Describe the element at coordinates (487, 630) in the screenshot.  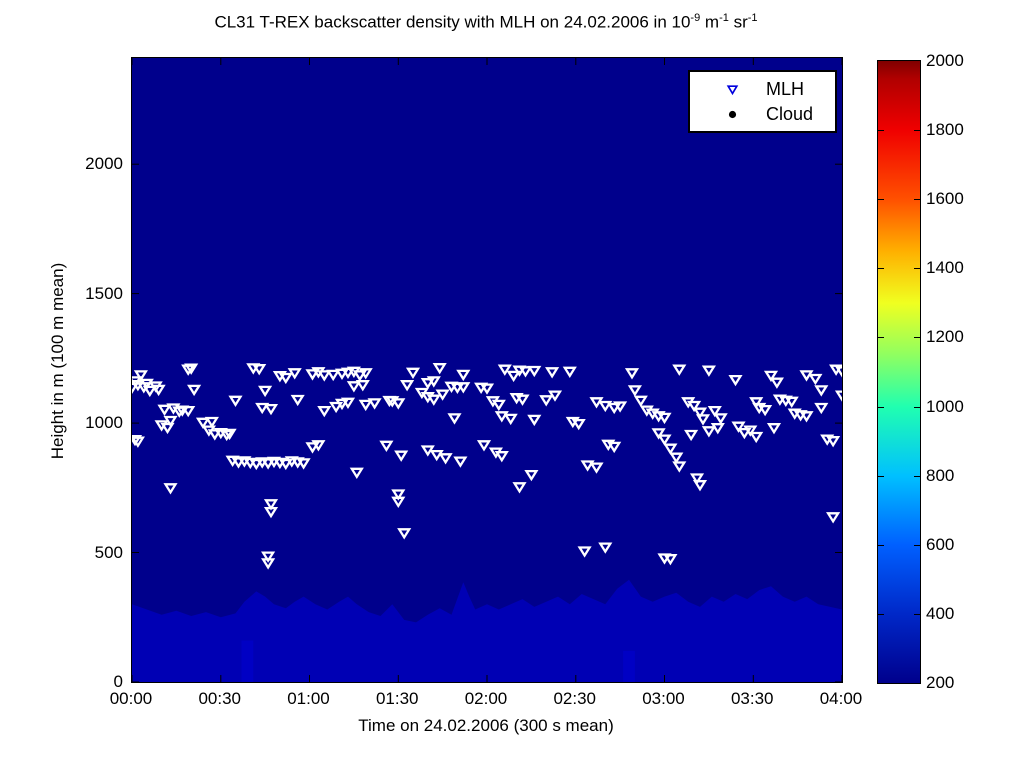
I see `boundary-layer-field` at that location.